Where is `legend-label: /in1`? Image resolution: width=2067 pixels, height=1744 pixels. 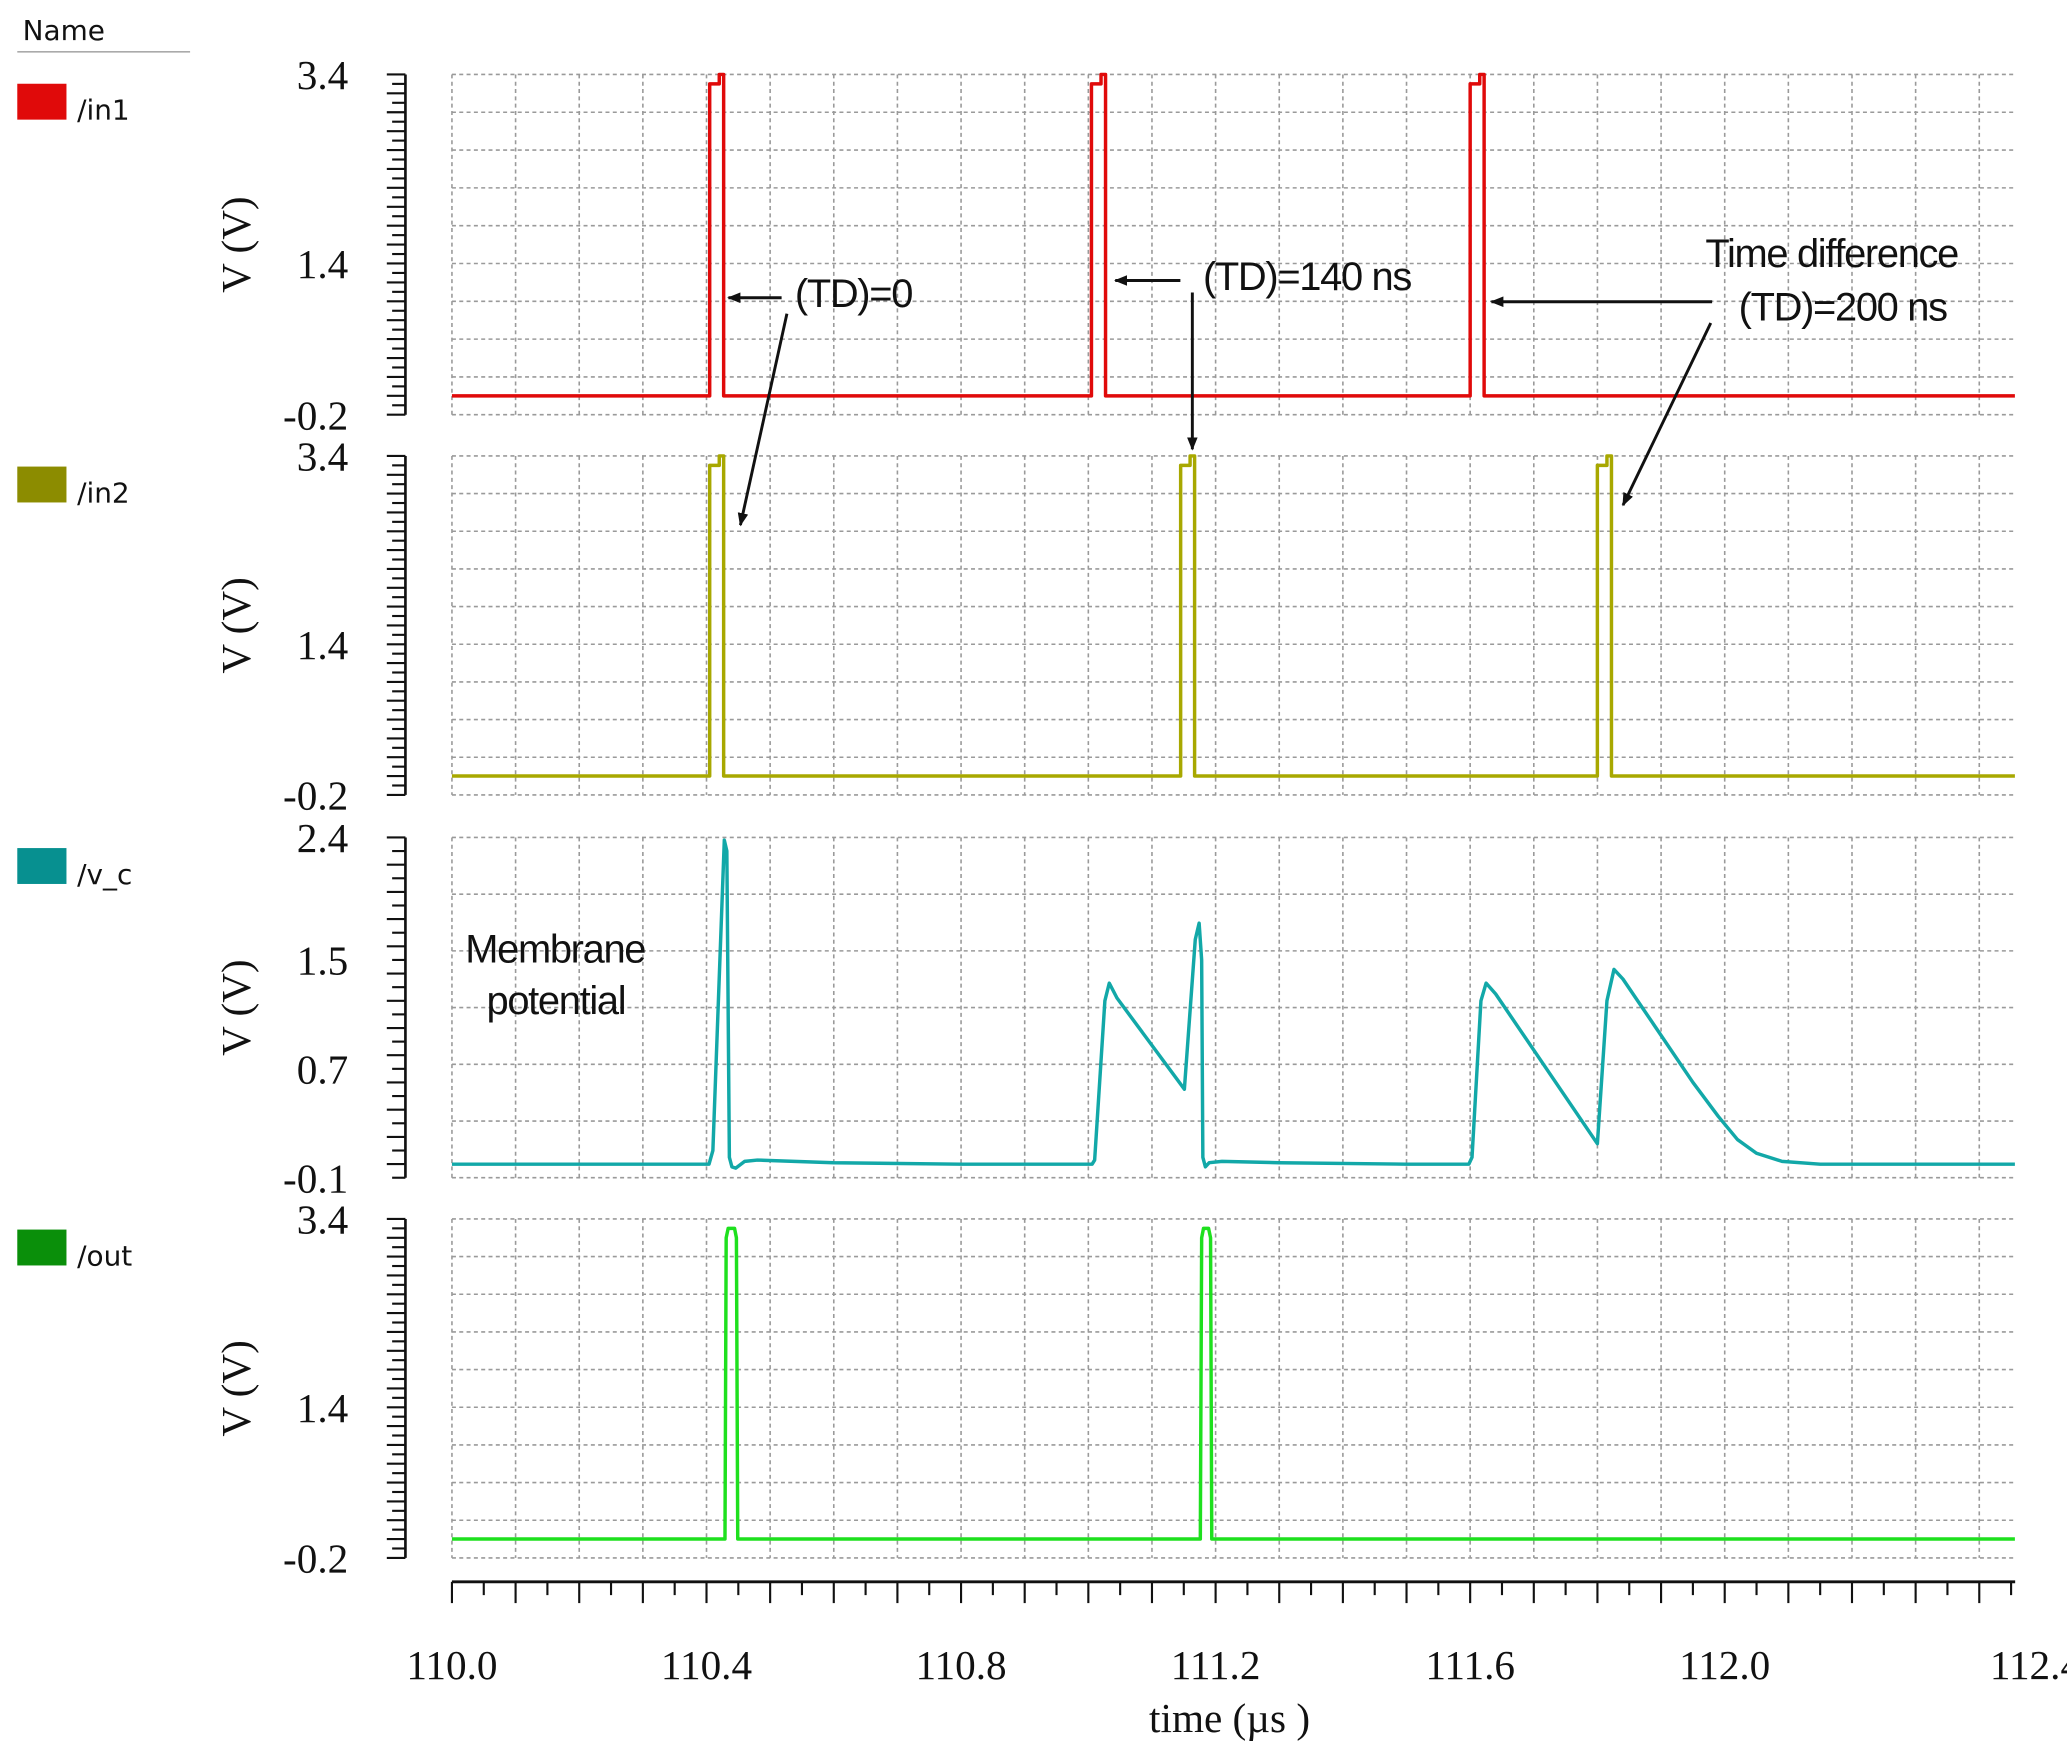
legend-label: /in1 is located at coordinates (103, 110).